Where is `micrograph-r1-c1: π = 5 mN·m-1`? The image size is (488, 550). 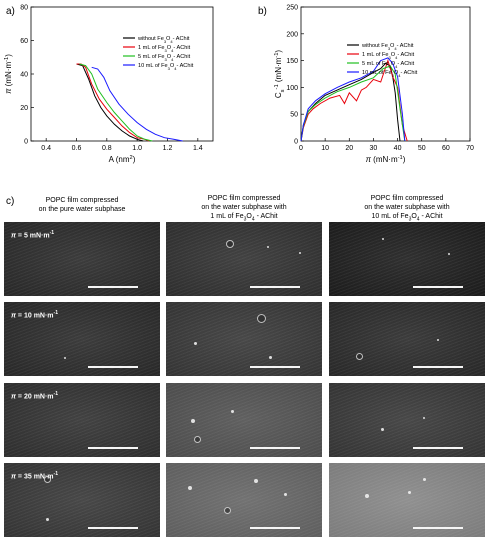
micrograph-r1-c1: π = 5 mN·m-1 is located at coordinates (82, 259).